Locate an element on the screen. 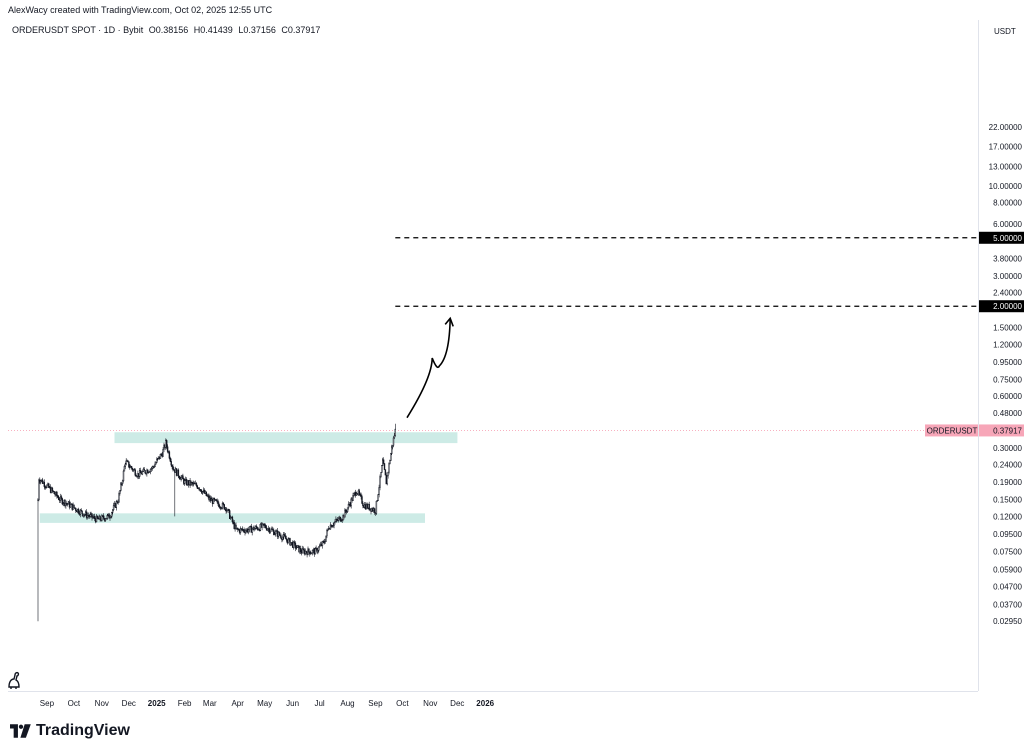 The height and width of the screenshot is (753, 1032). price-label: 0.05900 is located at coordinates (1007, 569).